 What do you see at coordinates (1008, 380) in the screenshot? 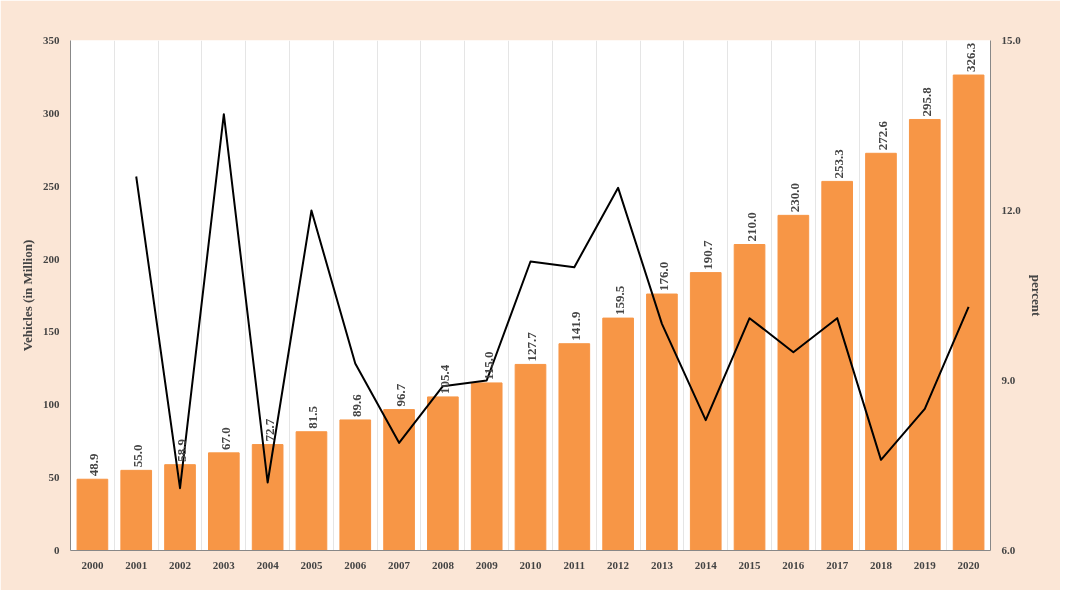
I see `y2-tick-label: 9.0` at bounding box center [1008, 380].